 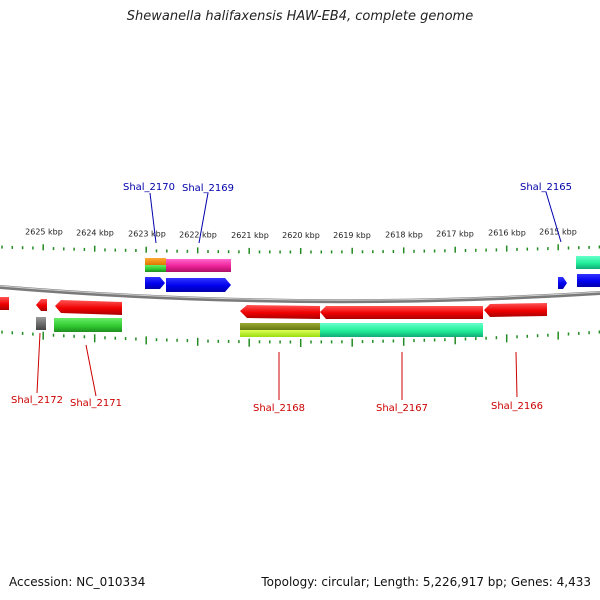 What do you see at coordinates (41, 305) in the screenshot?
I see `gene-shal-2172-arrow` at bounding box center [41, 305].